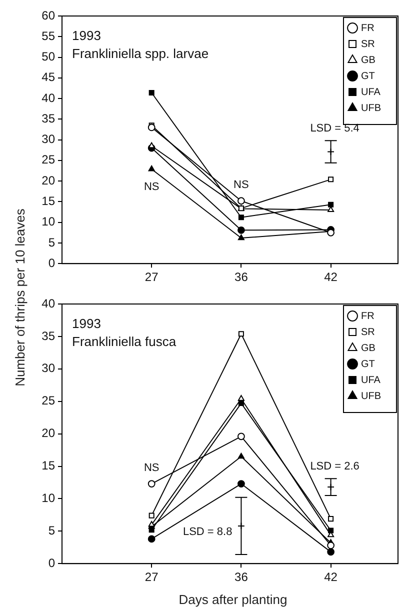  What do you see at coordinates (49, 15) in the screenshot?
I see `y-tick-label: 60` at bounding box center [49, 15].